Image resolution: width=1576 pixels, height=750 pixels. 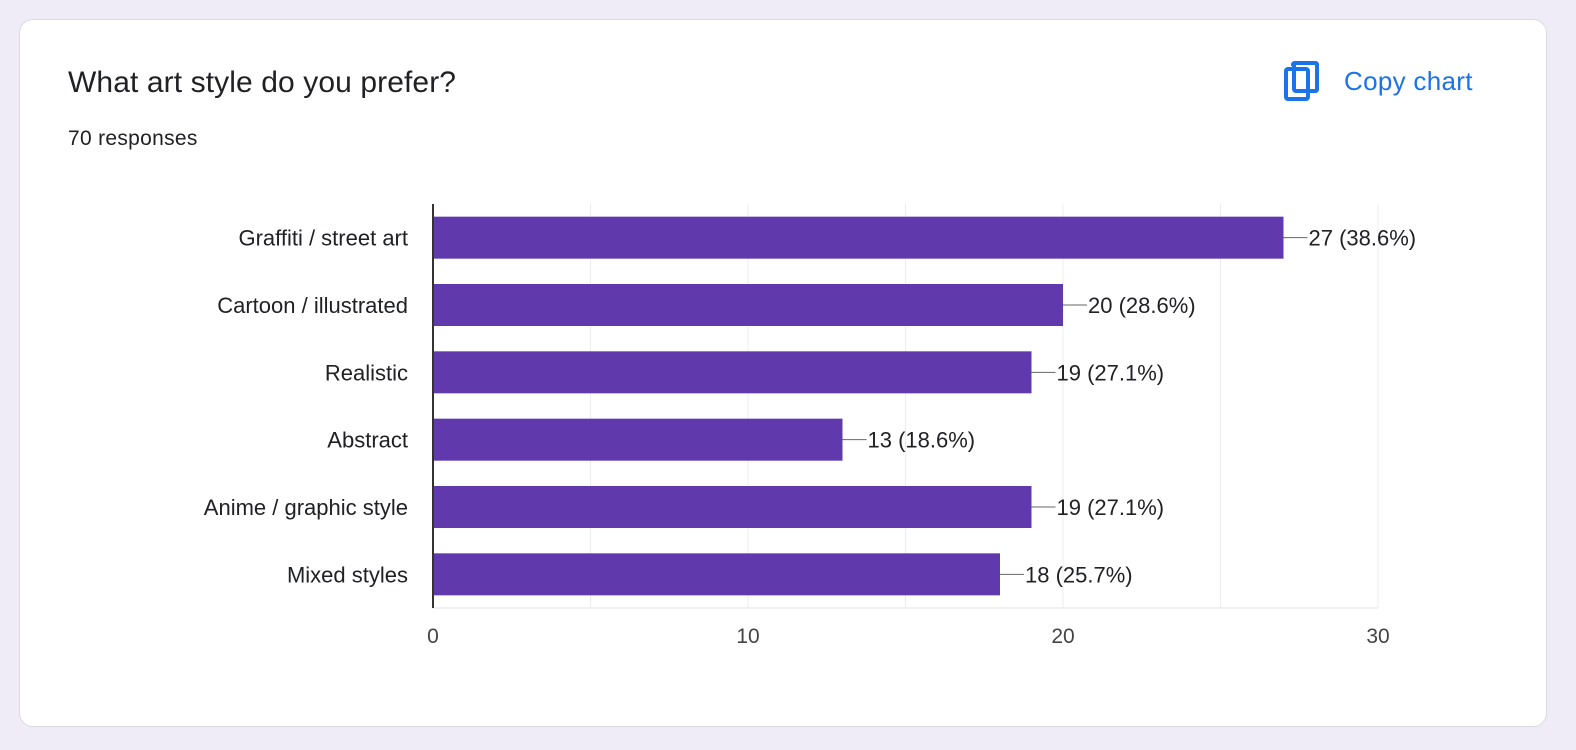 I want to click on category-label: Mixed styles, so click(x=347, y=574).